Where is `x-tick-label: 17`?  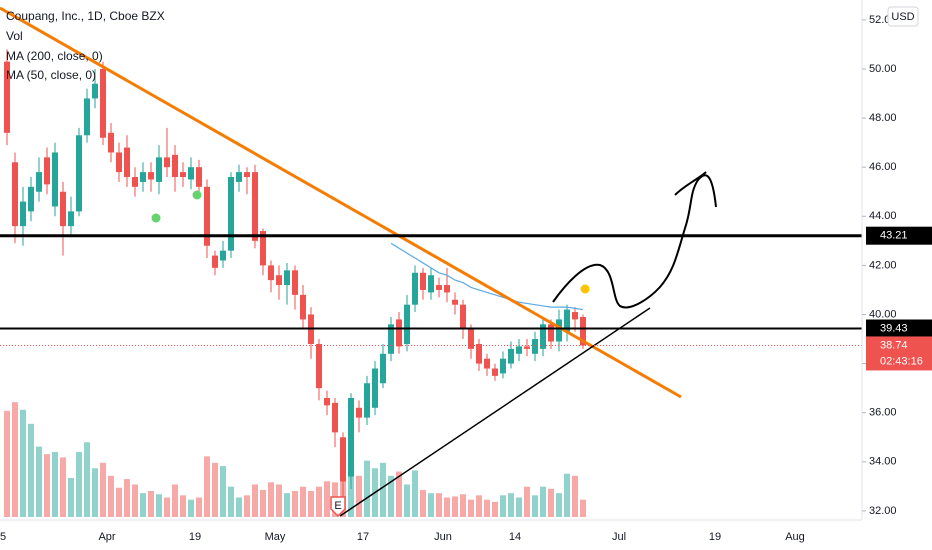
x-tick-label: 17 is located at coordinates (363, 537).